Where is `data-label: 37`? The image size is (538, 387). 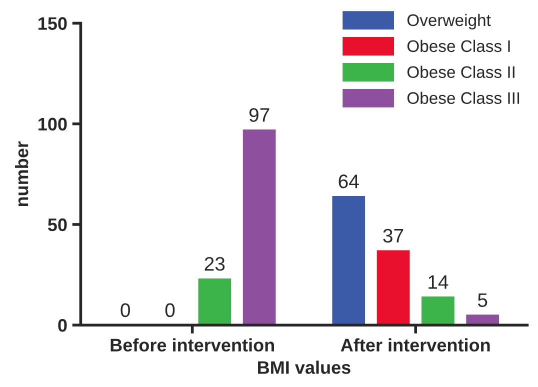 data-label: 37 is located at coordinates (393, 235).